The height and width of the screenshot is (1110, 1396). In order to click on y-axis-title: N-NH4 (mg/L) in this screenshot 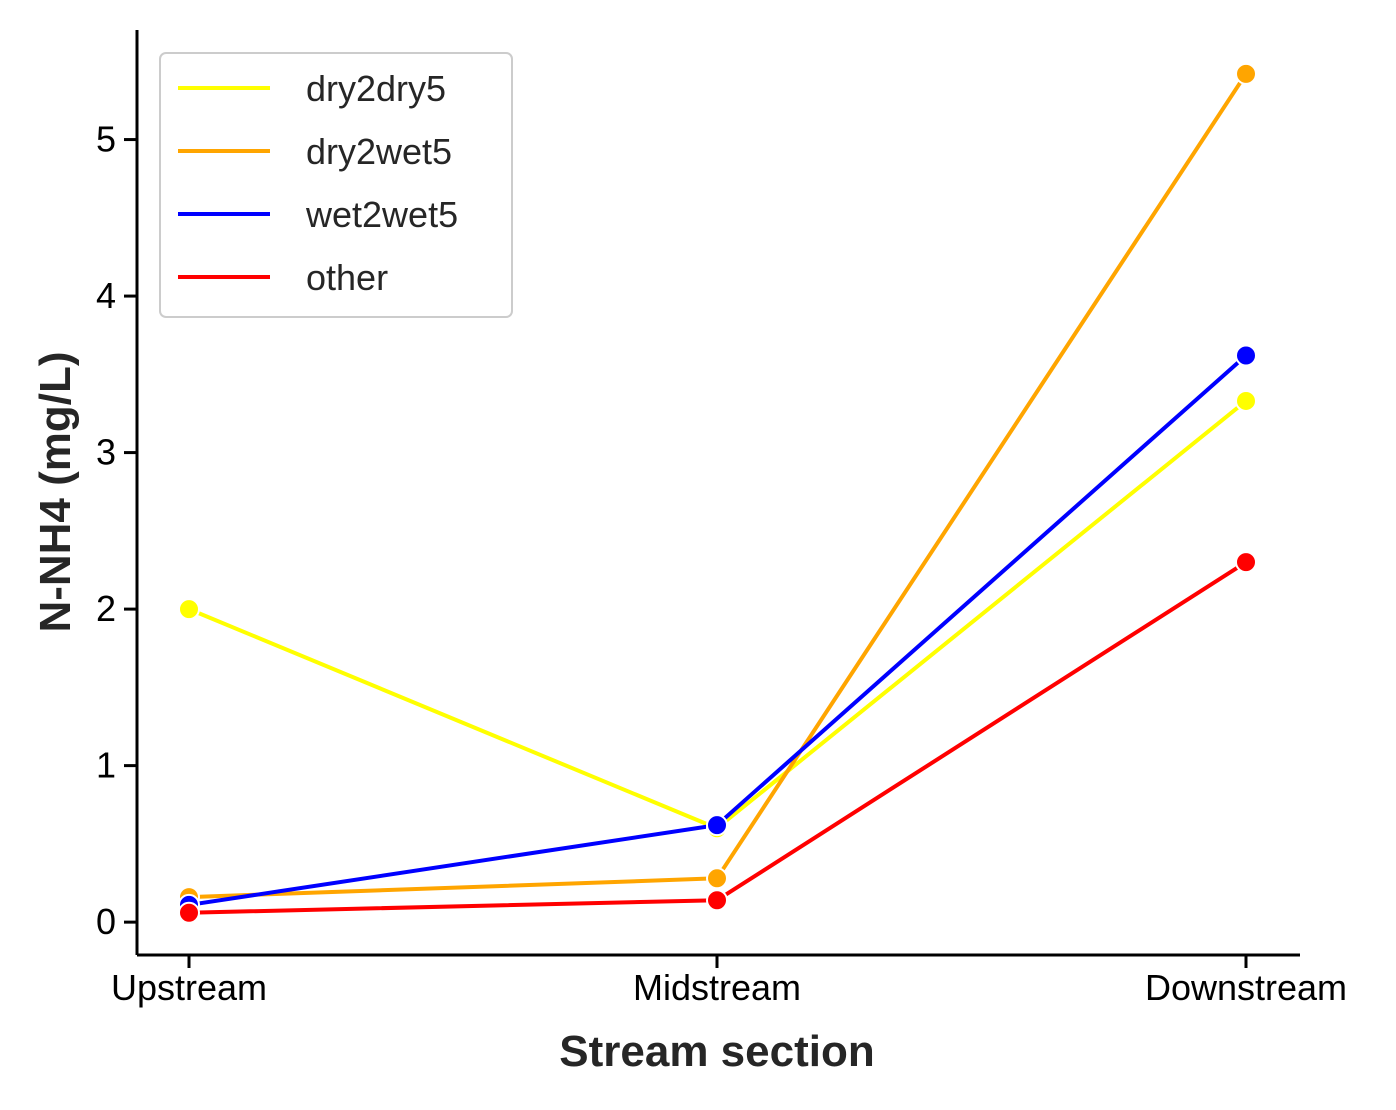, I will do `click(55, 491)`.